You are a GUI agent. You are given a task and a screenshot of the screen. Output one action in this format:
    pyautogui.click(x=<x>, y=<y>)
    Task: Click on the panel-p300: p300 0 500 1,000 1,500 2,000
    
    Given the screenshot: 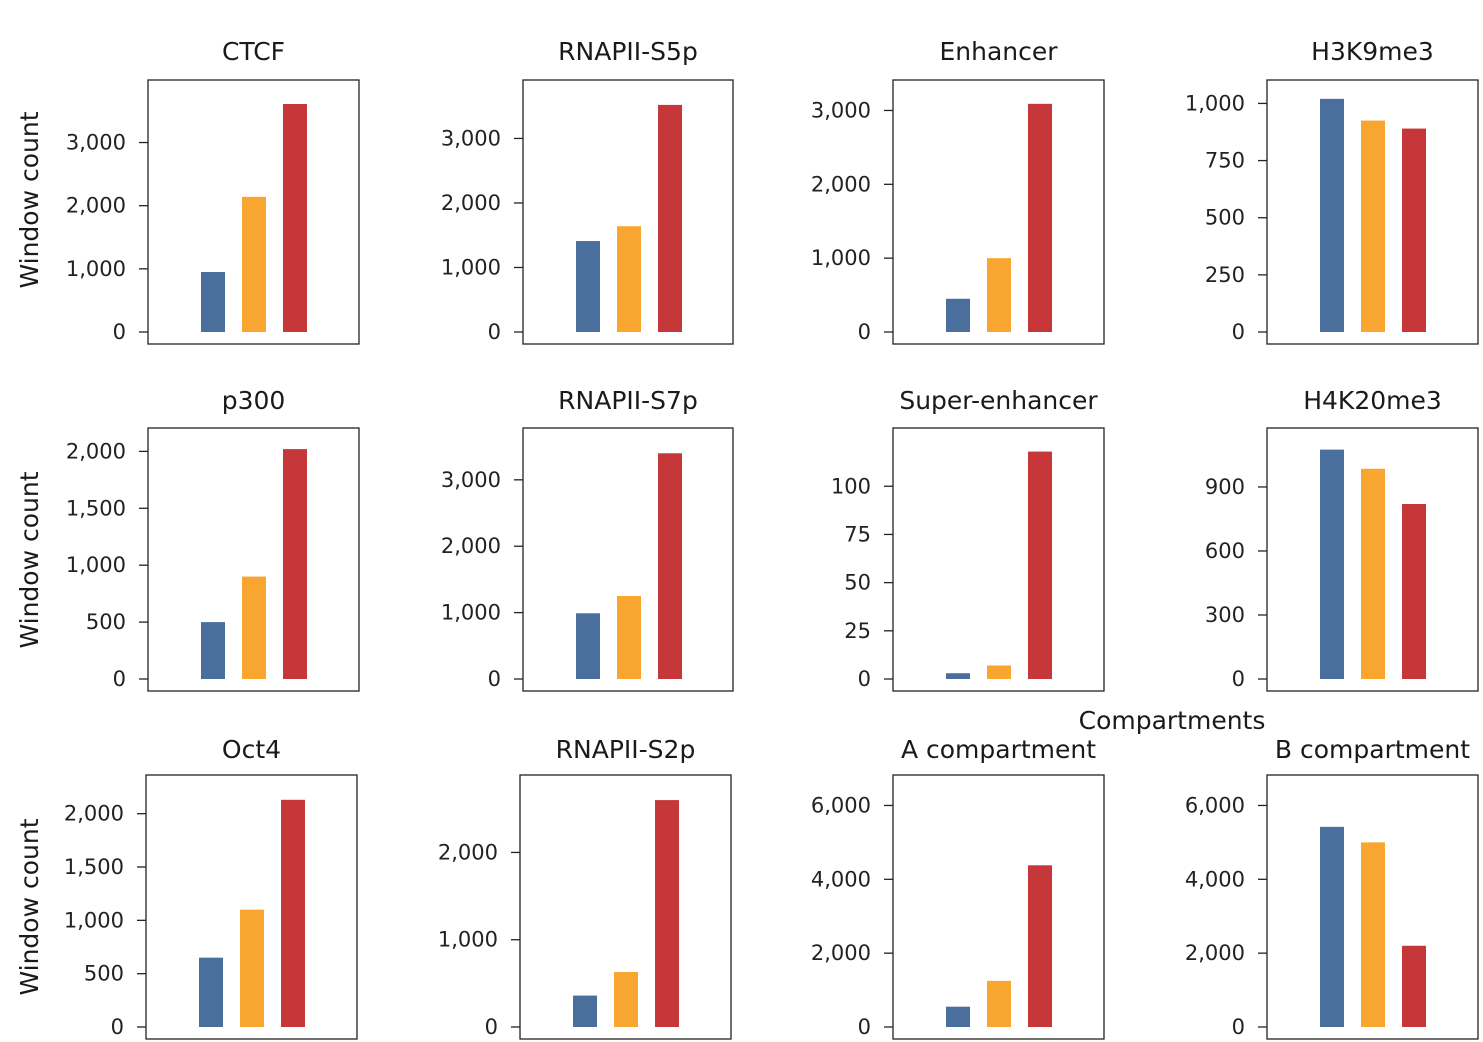 What is the action you would take?
    pyautogui.click(x=213, y=539)
    